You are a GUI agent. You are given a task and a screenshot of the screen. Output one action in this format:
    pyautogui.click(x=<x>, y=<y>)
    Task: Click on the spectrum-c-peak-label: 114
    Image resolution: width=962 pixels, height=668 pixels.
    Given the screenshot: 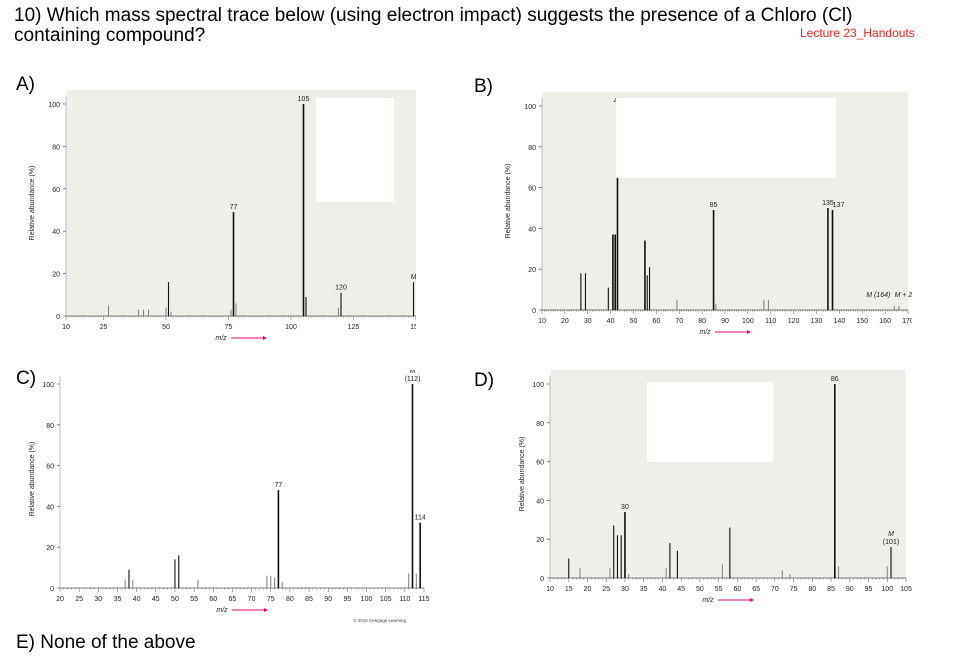 What is the action you would take?
    pyautogui.click(x=420, y=518)
    